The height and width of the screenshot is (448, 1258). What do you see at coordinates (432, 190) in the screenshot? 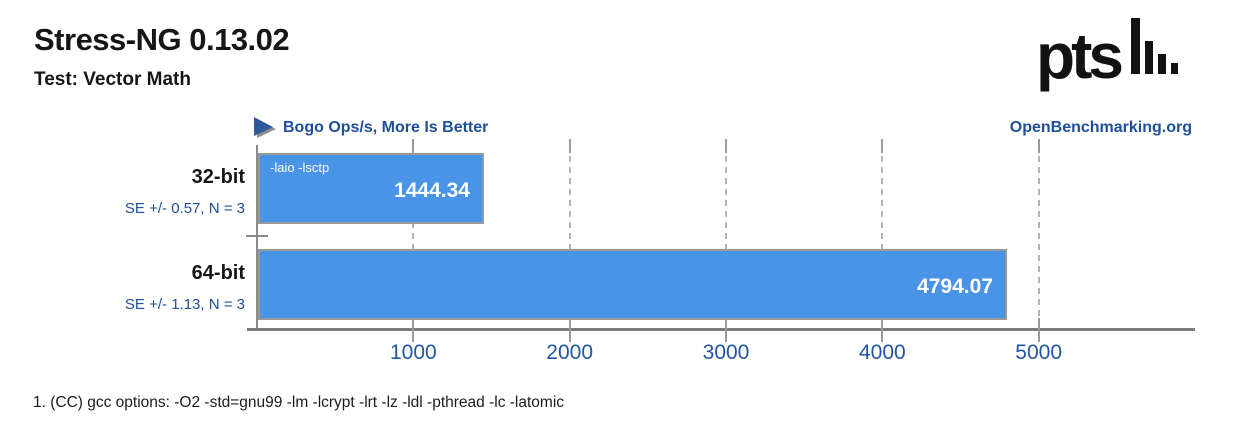
I see `bar-value-label: 1444.34` at bounding box center [432, 190].